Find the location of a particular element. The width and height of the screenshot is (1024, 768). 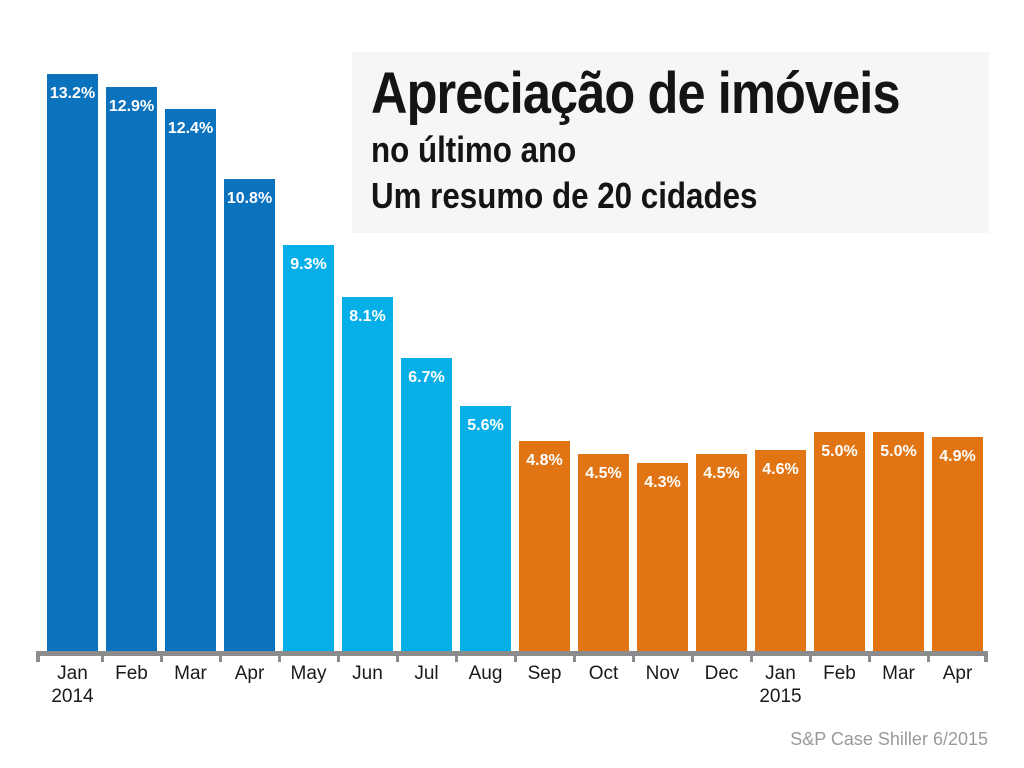

x-label-mar-15: Mar is located at coordinates (898, 673).